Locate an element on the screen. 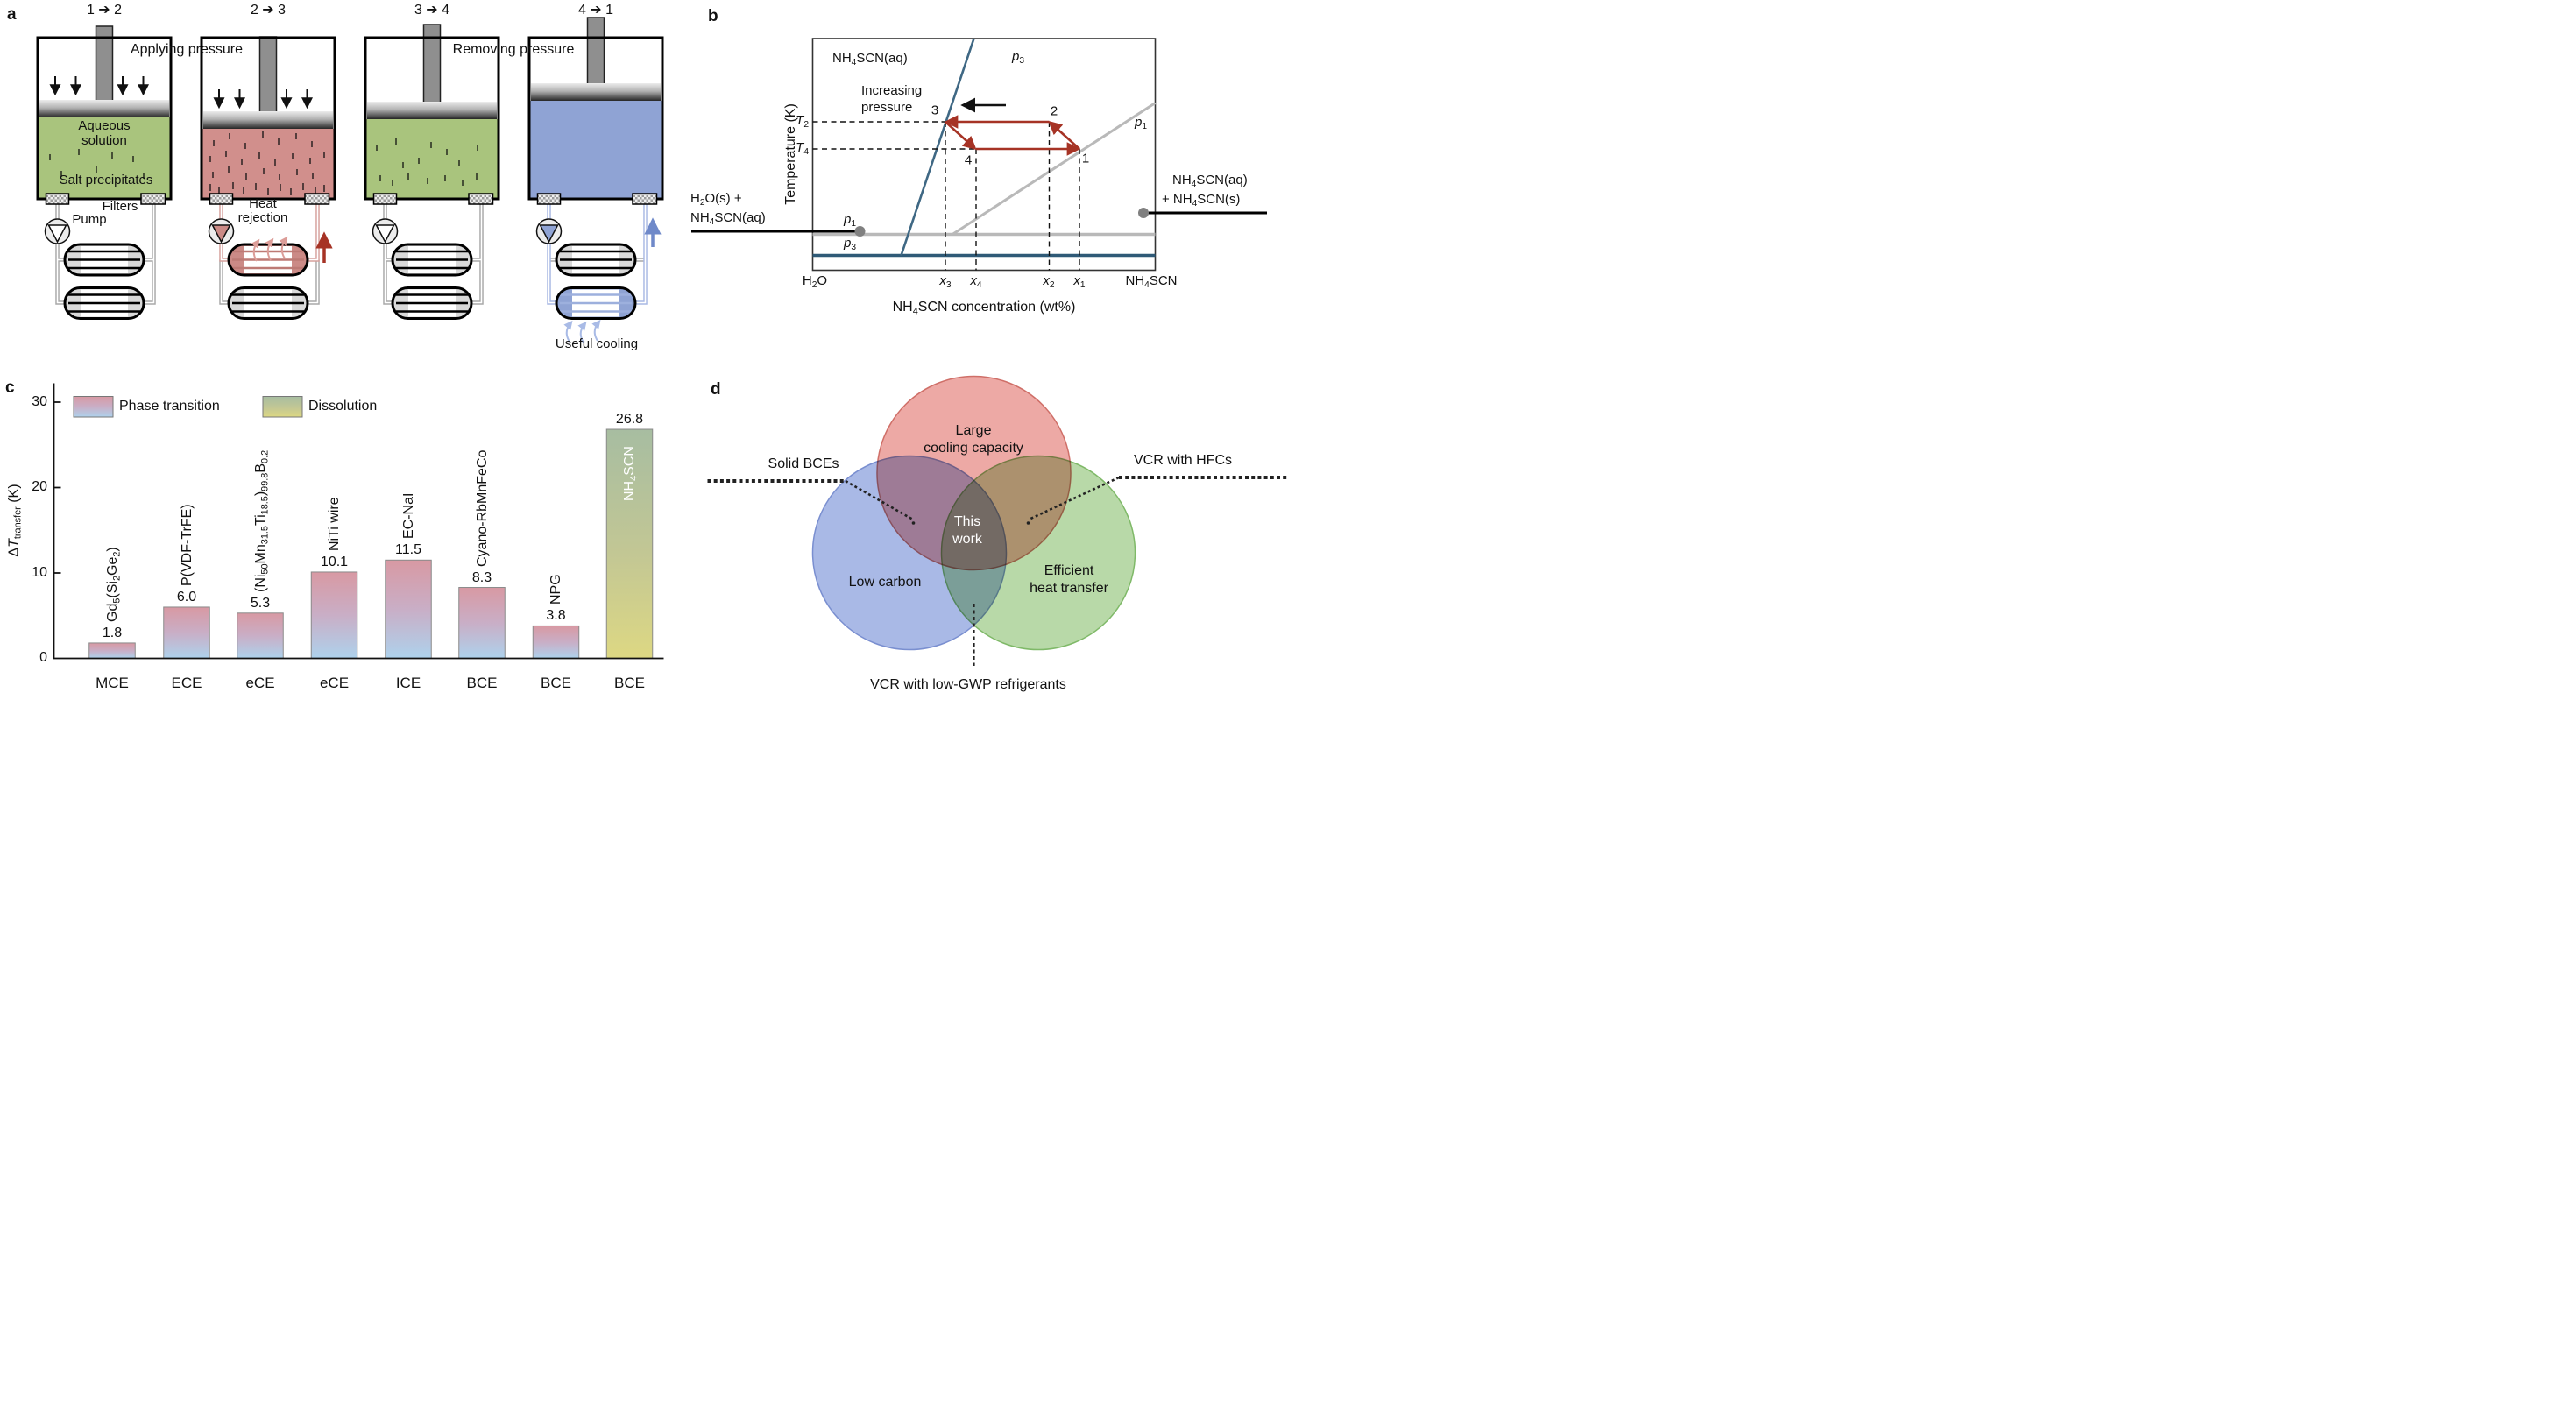 This screenshot has width=2576, height=1407. bars-group is located at coordinates (371, 544).